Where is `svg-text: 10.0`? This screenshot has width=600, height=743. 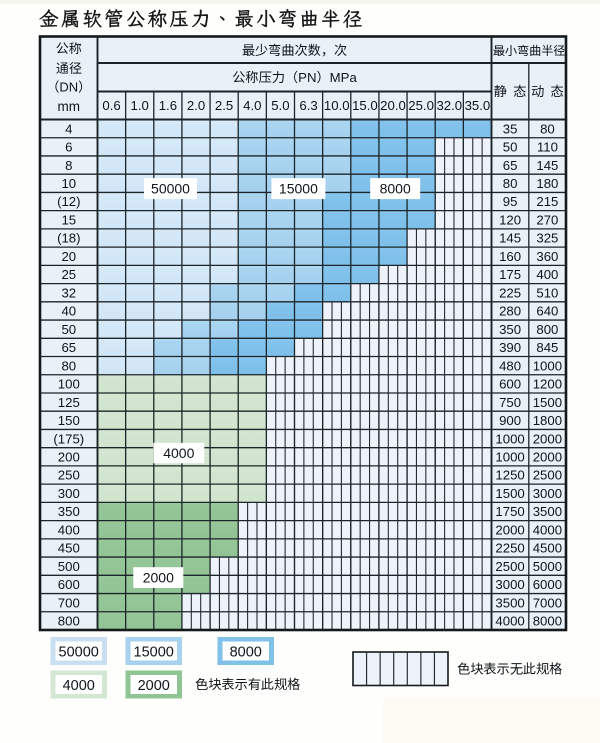
svg-text: 10.0 is located at coordinates (337, 105).